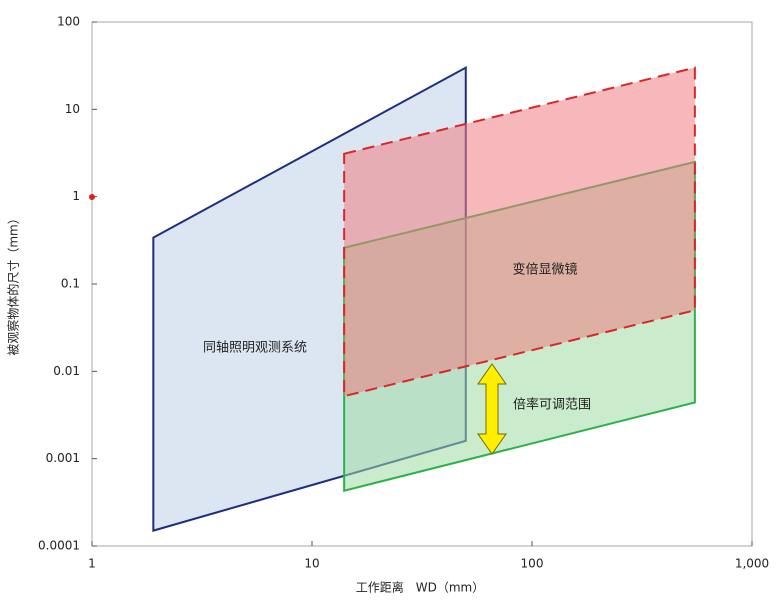 This screenshot has height=609, width=784. Describe the element at coordinates (552, 405) in the screenshot. I see `annotation: 倍率可调范围` at that location.